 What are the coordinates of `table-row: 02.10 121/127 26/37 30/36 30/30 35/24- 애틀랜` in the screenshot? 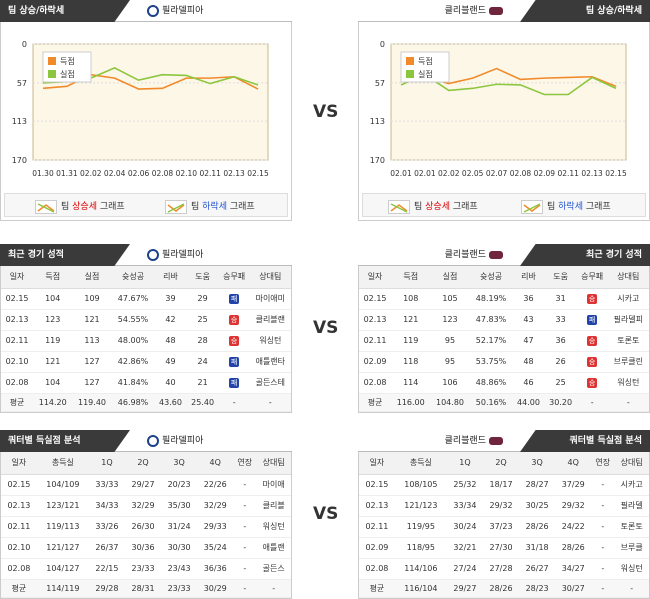 It's located at (146, 548).